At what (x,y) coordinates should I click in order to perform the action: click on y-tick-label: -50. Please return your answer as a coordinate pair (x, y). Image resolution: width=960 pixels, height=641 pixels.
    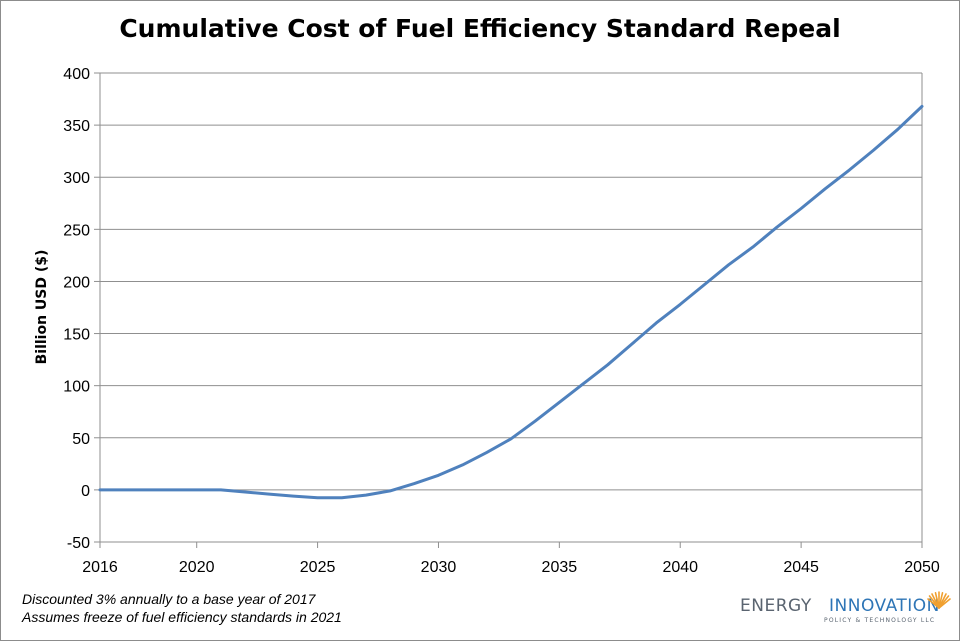
    Looking at the image, I should click on (78, 543).